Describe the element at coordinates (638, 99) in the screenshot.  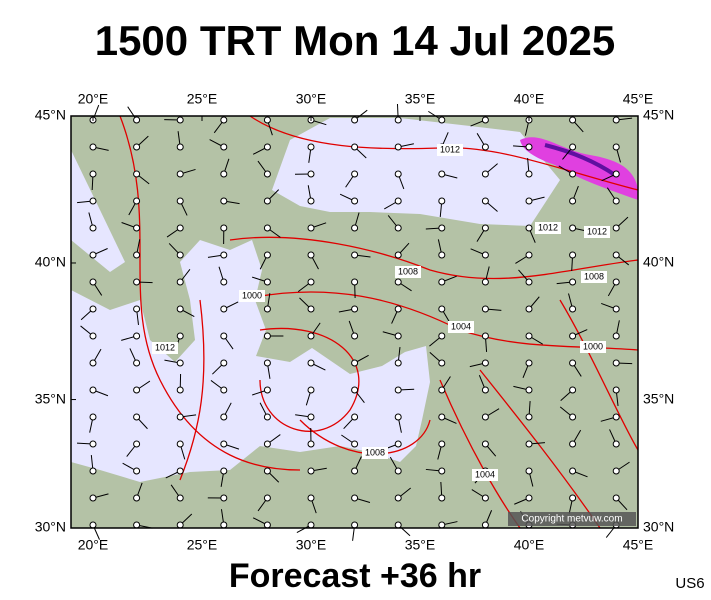
I see `lon-label: 45°E` at that location.